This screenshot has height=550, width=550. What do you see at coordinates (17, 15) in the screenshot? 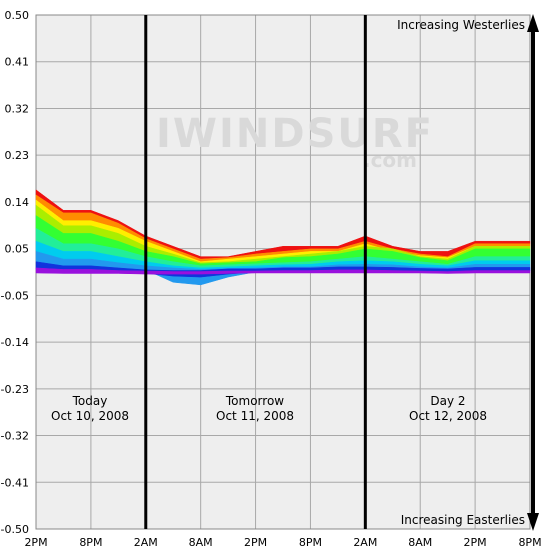
I see `y-tick-label: 0.50` at bounding box center [17, 15].